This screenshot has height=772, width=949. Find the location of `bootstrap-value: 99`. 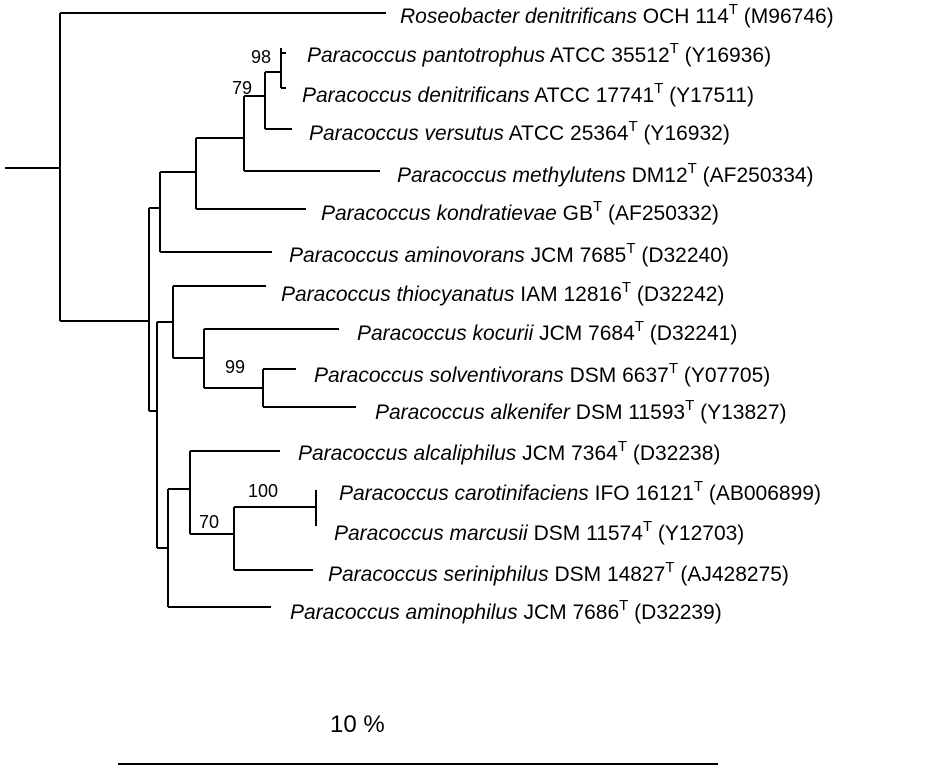

bootstrap-value: 99 is located at coordinates (235, 367).